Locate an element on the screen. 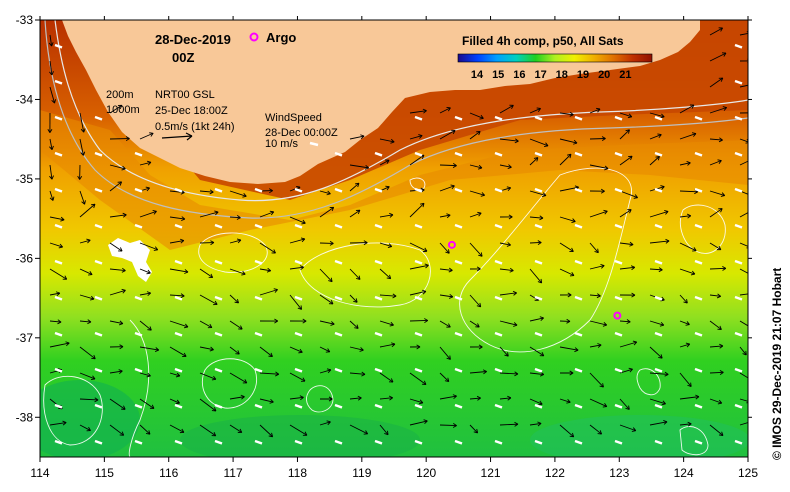  lon-label: 125 is located at coordinates (748, 473).